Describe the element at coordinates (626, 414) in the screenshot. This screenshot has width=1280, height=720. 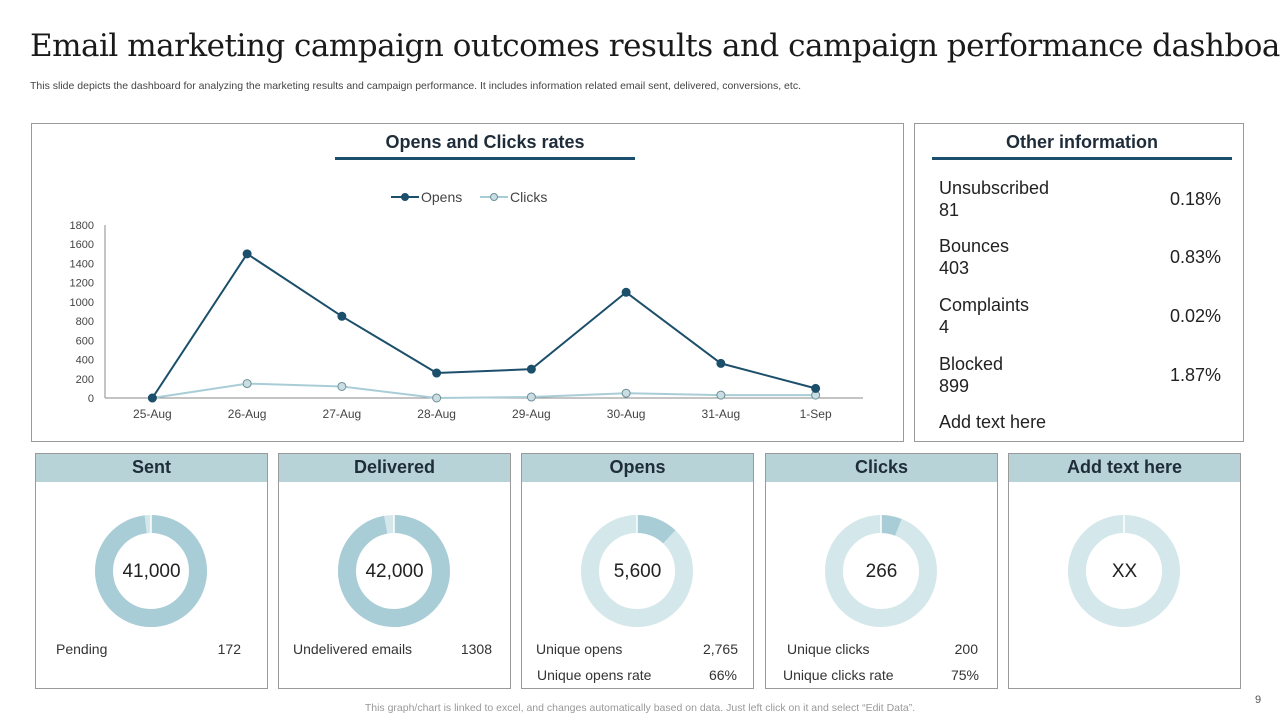
I see `x-tick-label: 30-Aug` at that location.